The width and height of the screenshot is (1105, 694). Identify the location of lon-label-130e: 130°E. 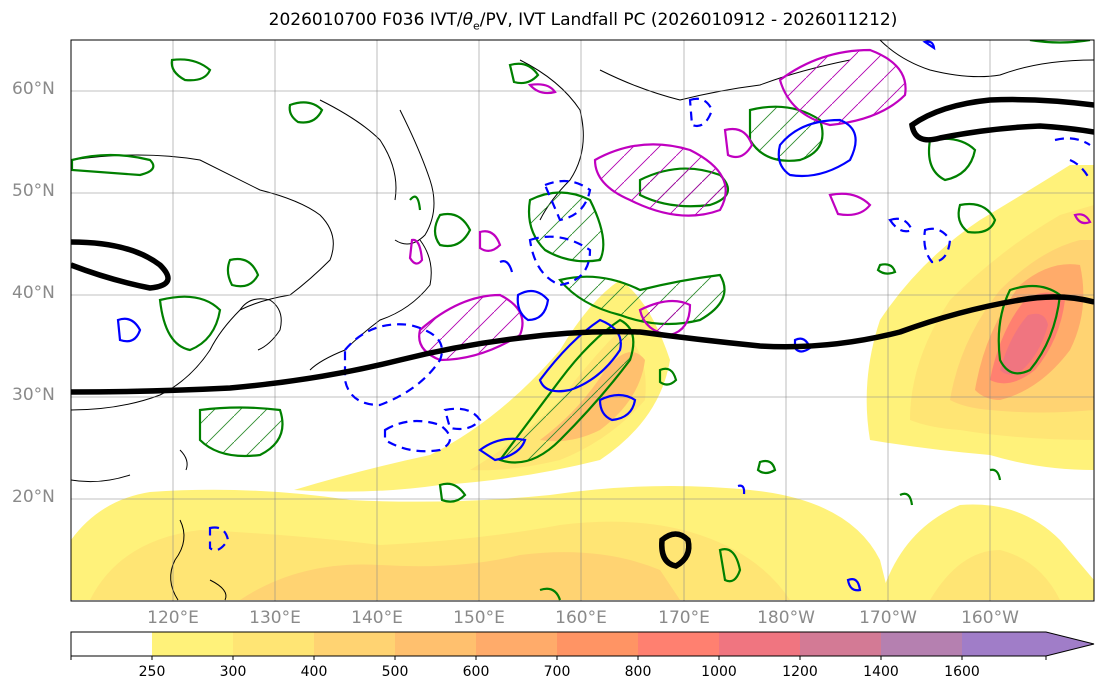
(275, 618).